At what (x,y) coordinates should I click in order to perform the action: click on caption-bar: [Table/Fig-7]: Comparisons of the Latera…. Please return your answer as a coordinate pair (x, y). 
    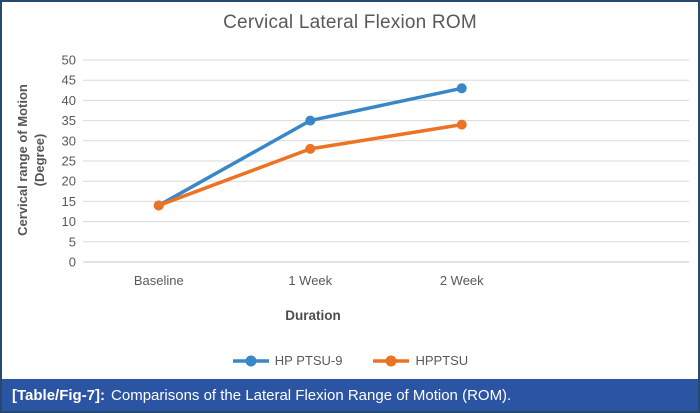
    Looking at the image, I should click on (350, 395).